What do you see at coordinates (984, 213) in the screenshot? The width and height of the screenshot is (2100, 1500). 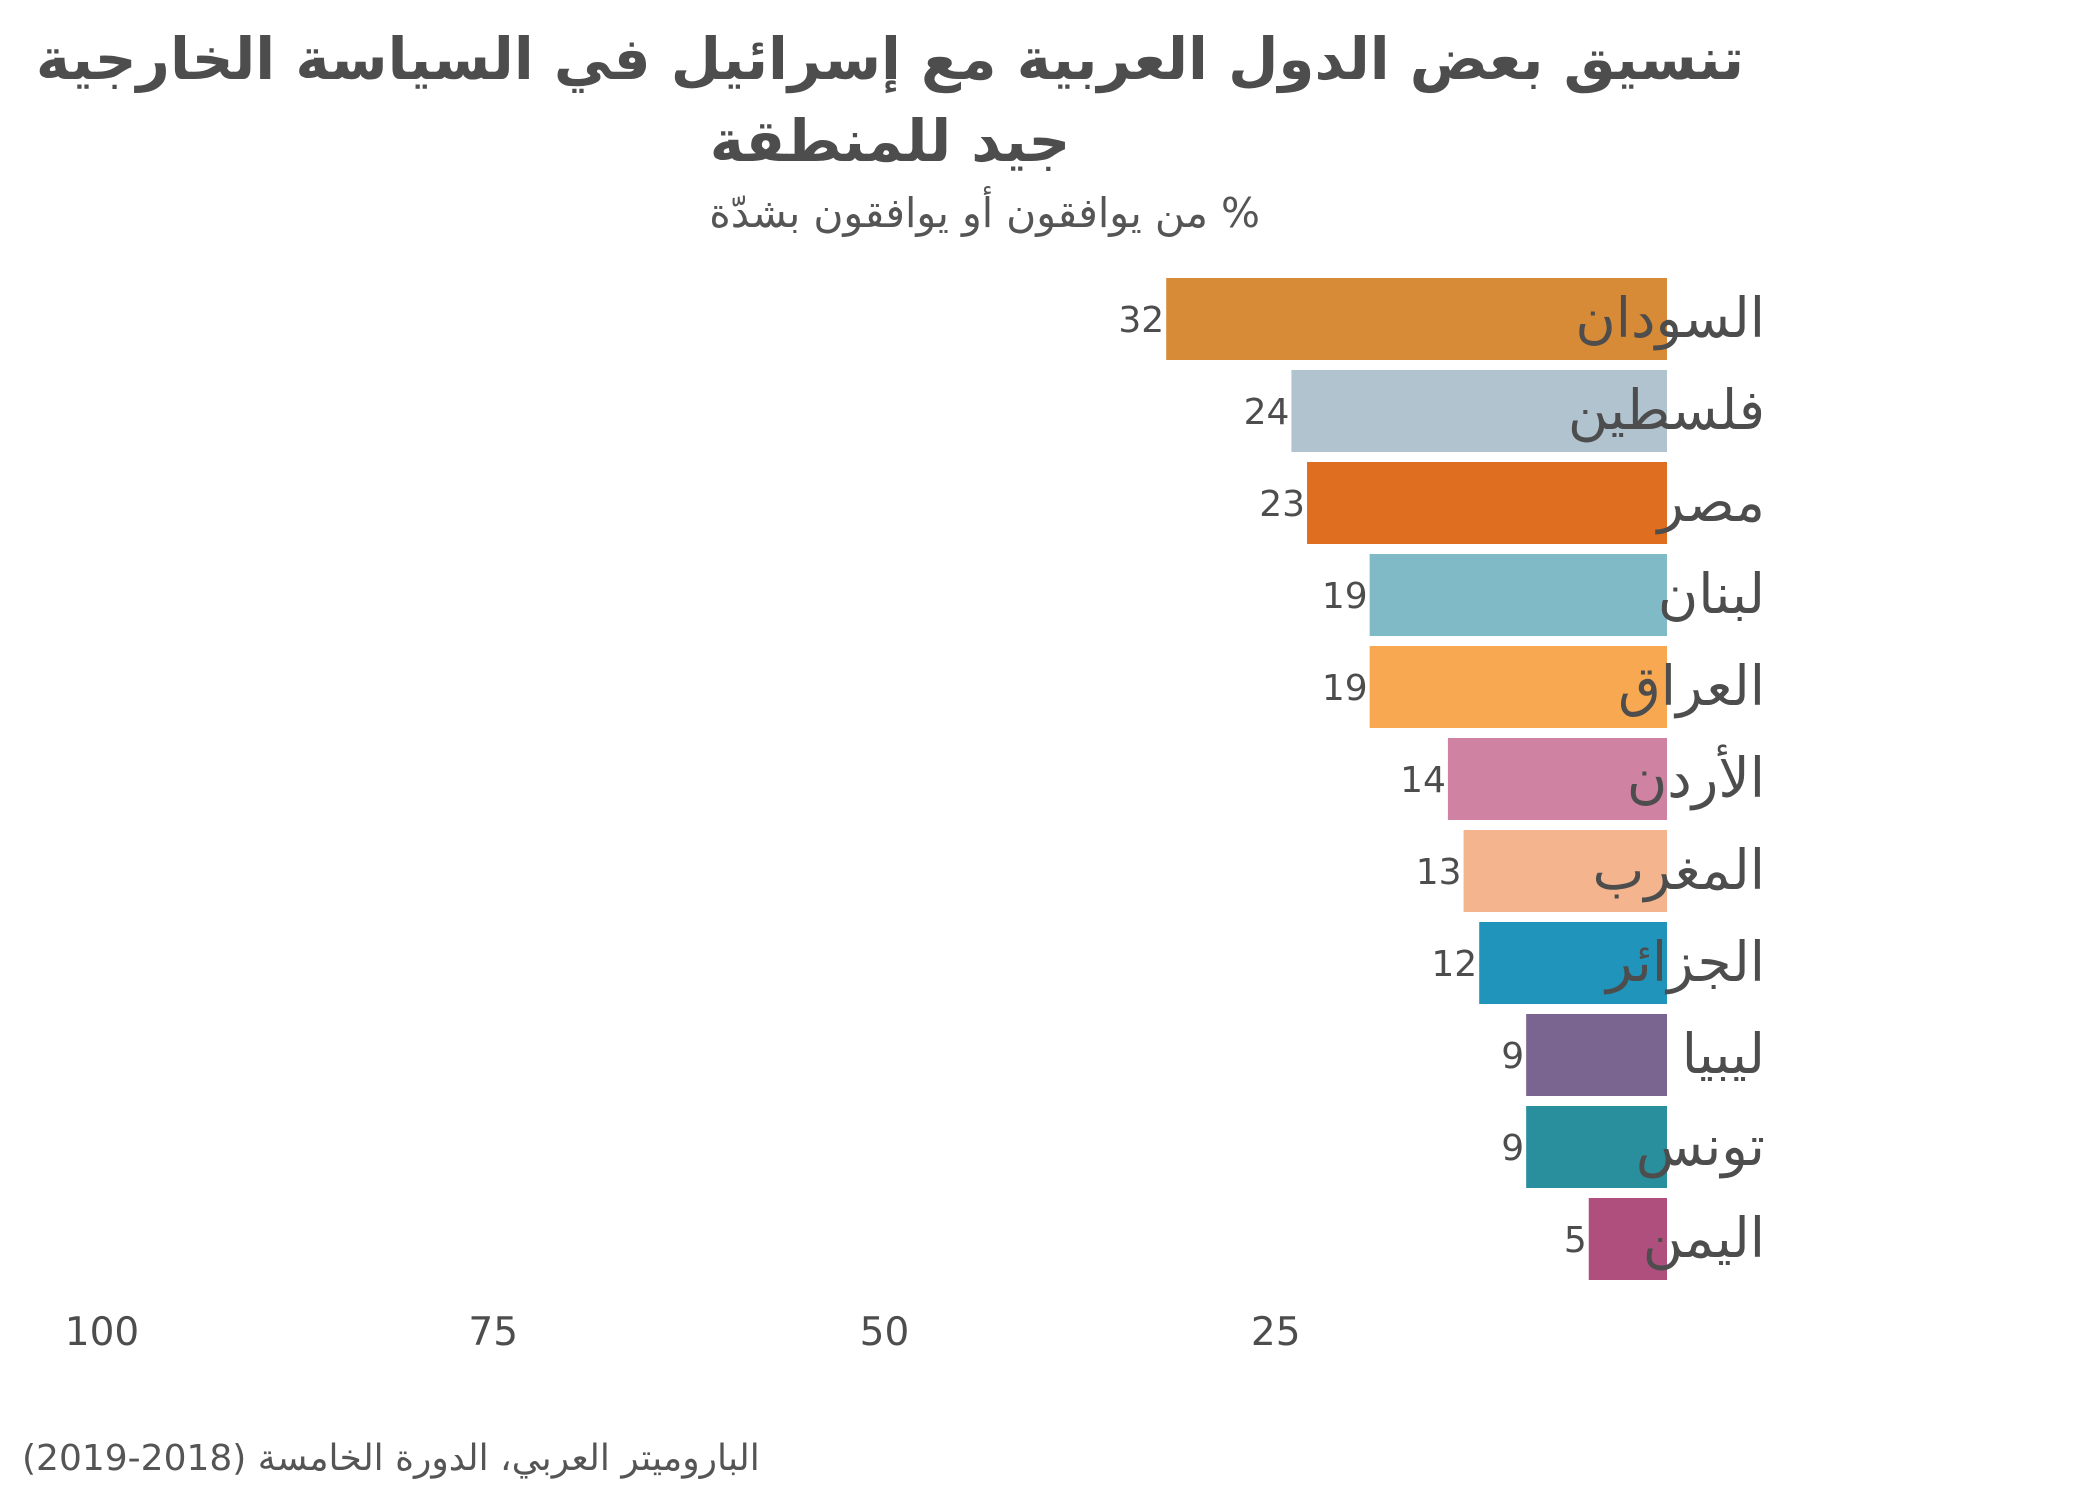 I see `chart-subtitle: % من يوافقون أو يوافقون بشدّة` at bounding box center [984, 213].